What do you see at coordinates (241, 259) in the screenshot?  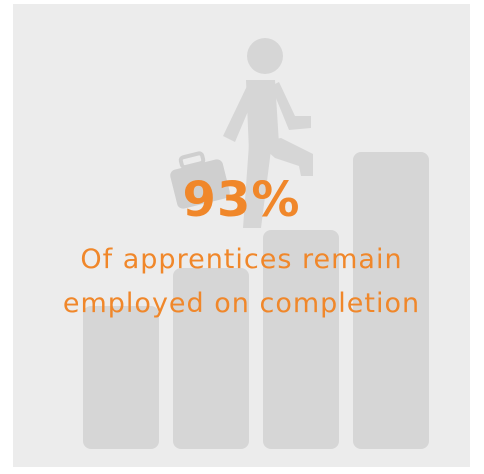 I see `caption-line-1: Of apprentices remain` at bounding box center [241, 259].